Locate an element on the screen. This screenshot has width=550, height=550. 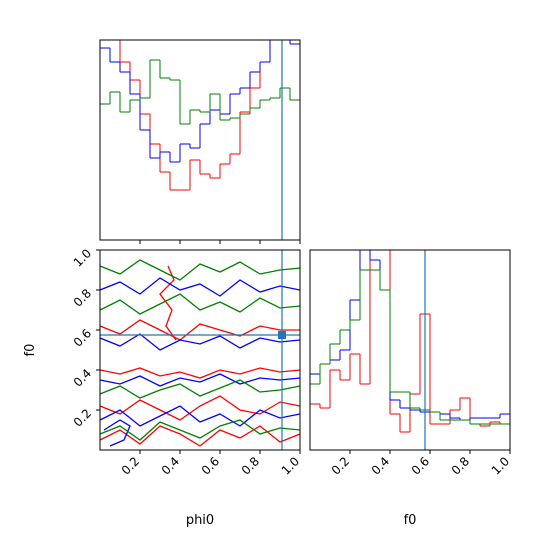
y-tick-label: 0.2 is located at coordinates (82, 417).